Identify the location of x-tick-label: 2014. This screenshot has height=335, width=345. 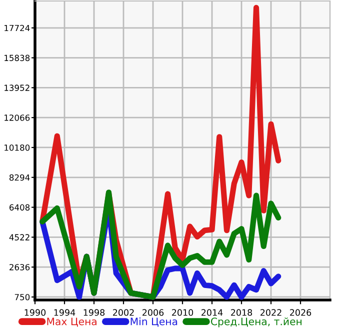
(212, 312).